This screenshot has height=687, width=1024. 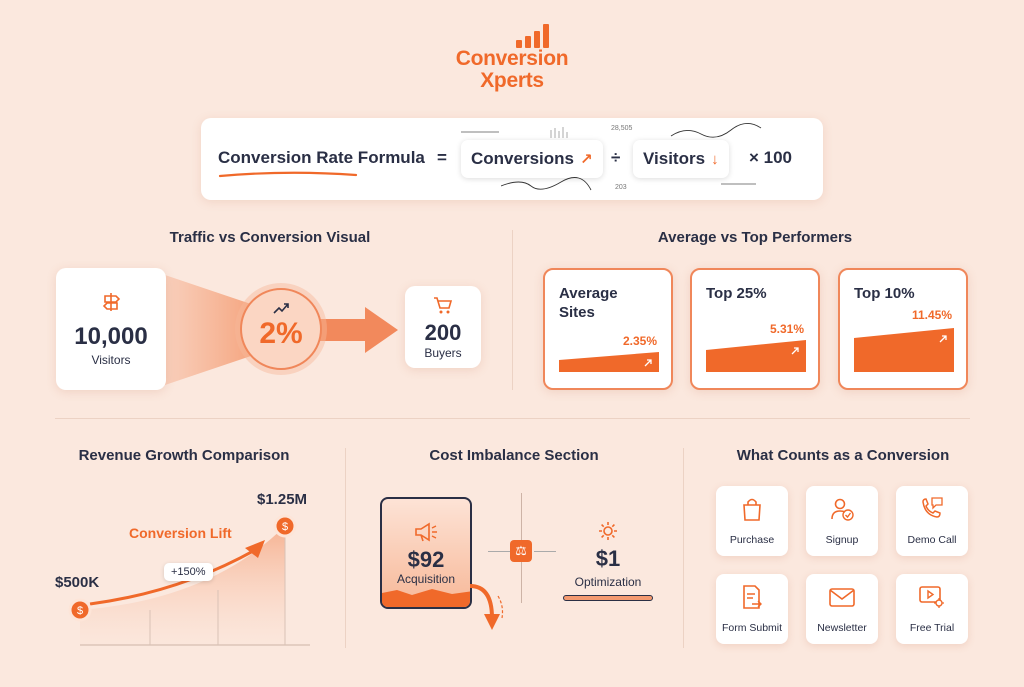 What do you see at coordinates (608, 531) in the screenshot?
I see `gear-icon` at bounding box center [608, 531].